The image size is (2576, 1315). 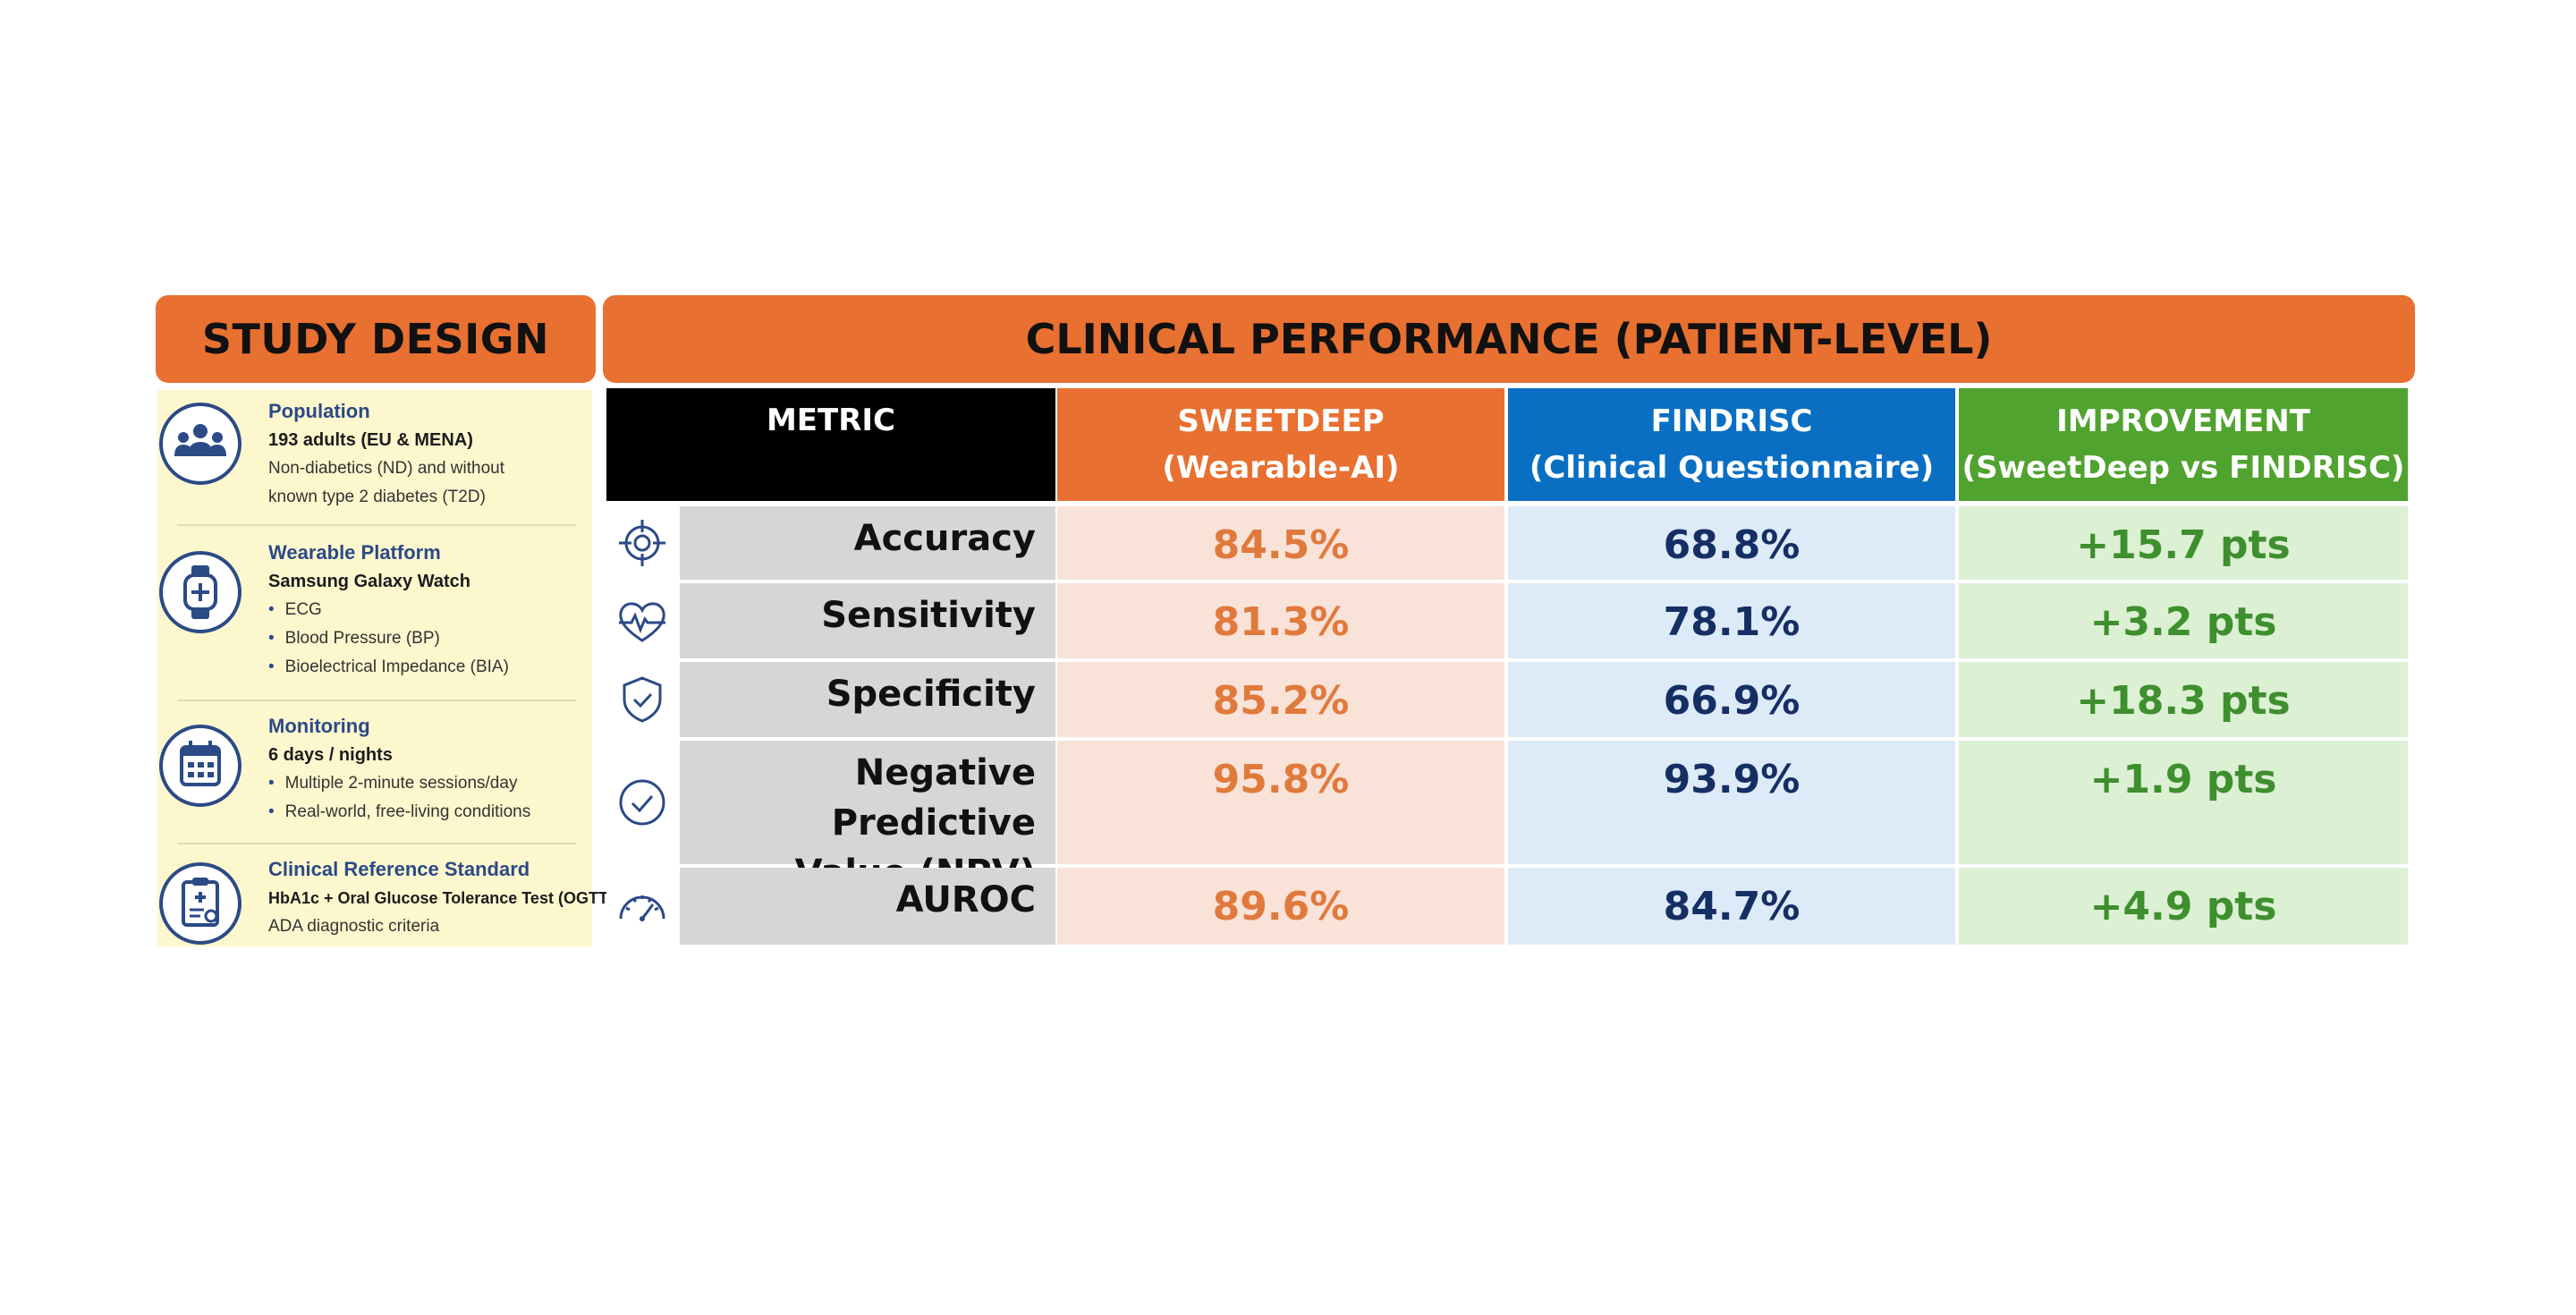 What do you see at coordinates (200, 592) in the screenshot?
I see `smartwatch-icon` at bounding box center [200, 592].